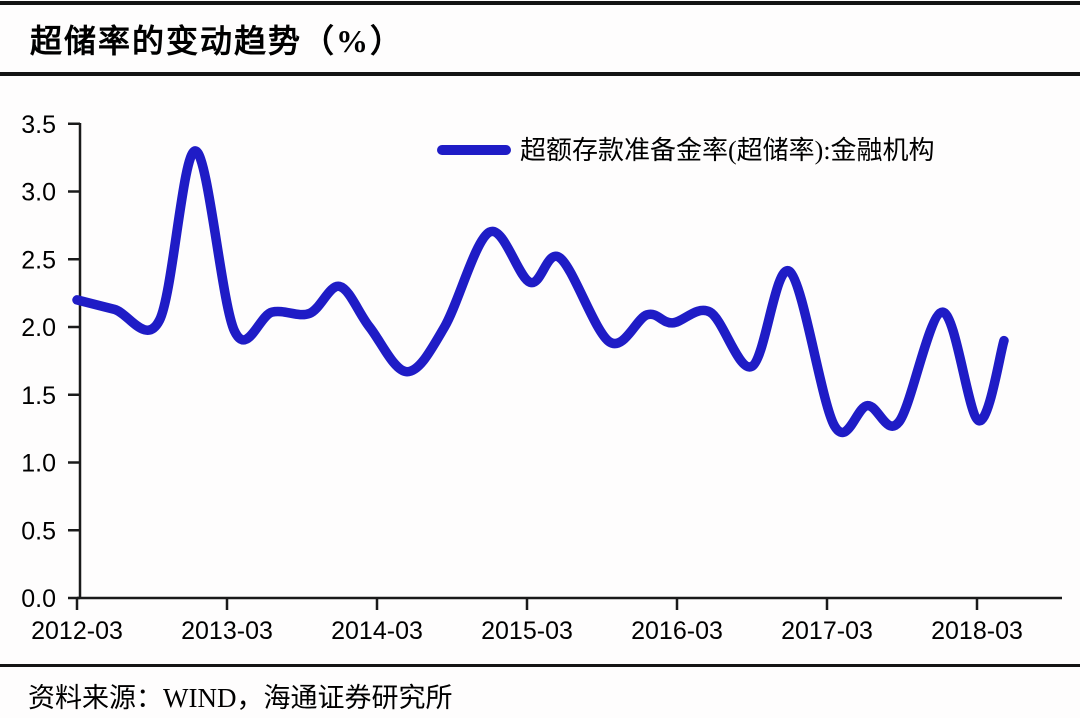  Describe the element at coordinates (38, 125) in the screenshot. I see `y-tick-label: 3.5` at that location.